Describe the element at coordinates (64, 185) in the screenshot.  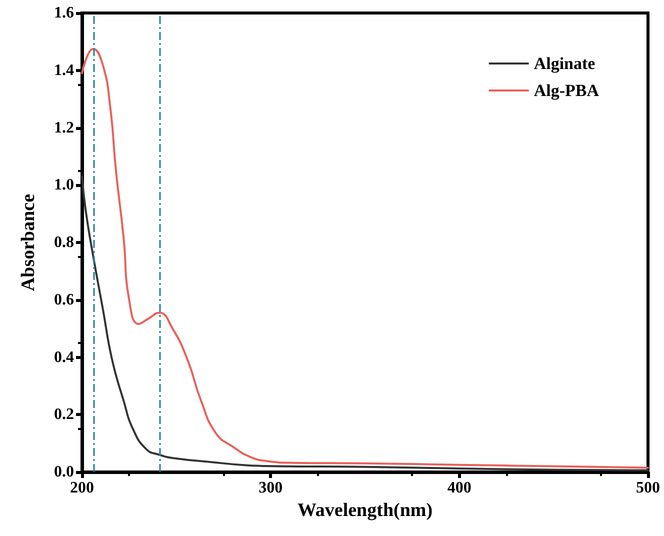
I see `y-tick-label: 1.0` at that location.